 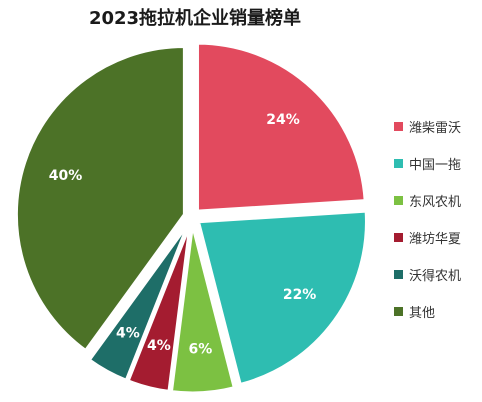 I want to click on legend-item: 其他, so click(x=437, y=311).